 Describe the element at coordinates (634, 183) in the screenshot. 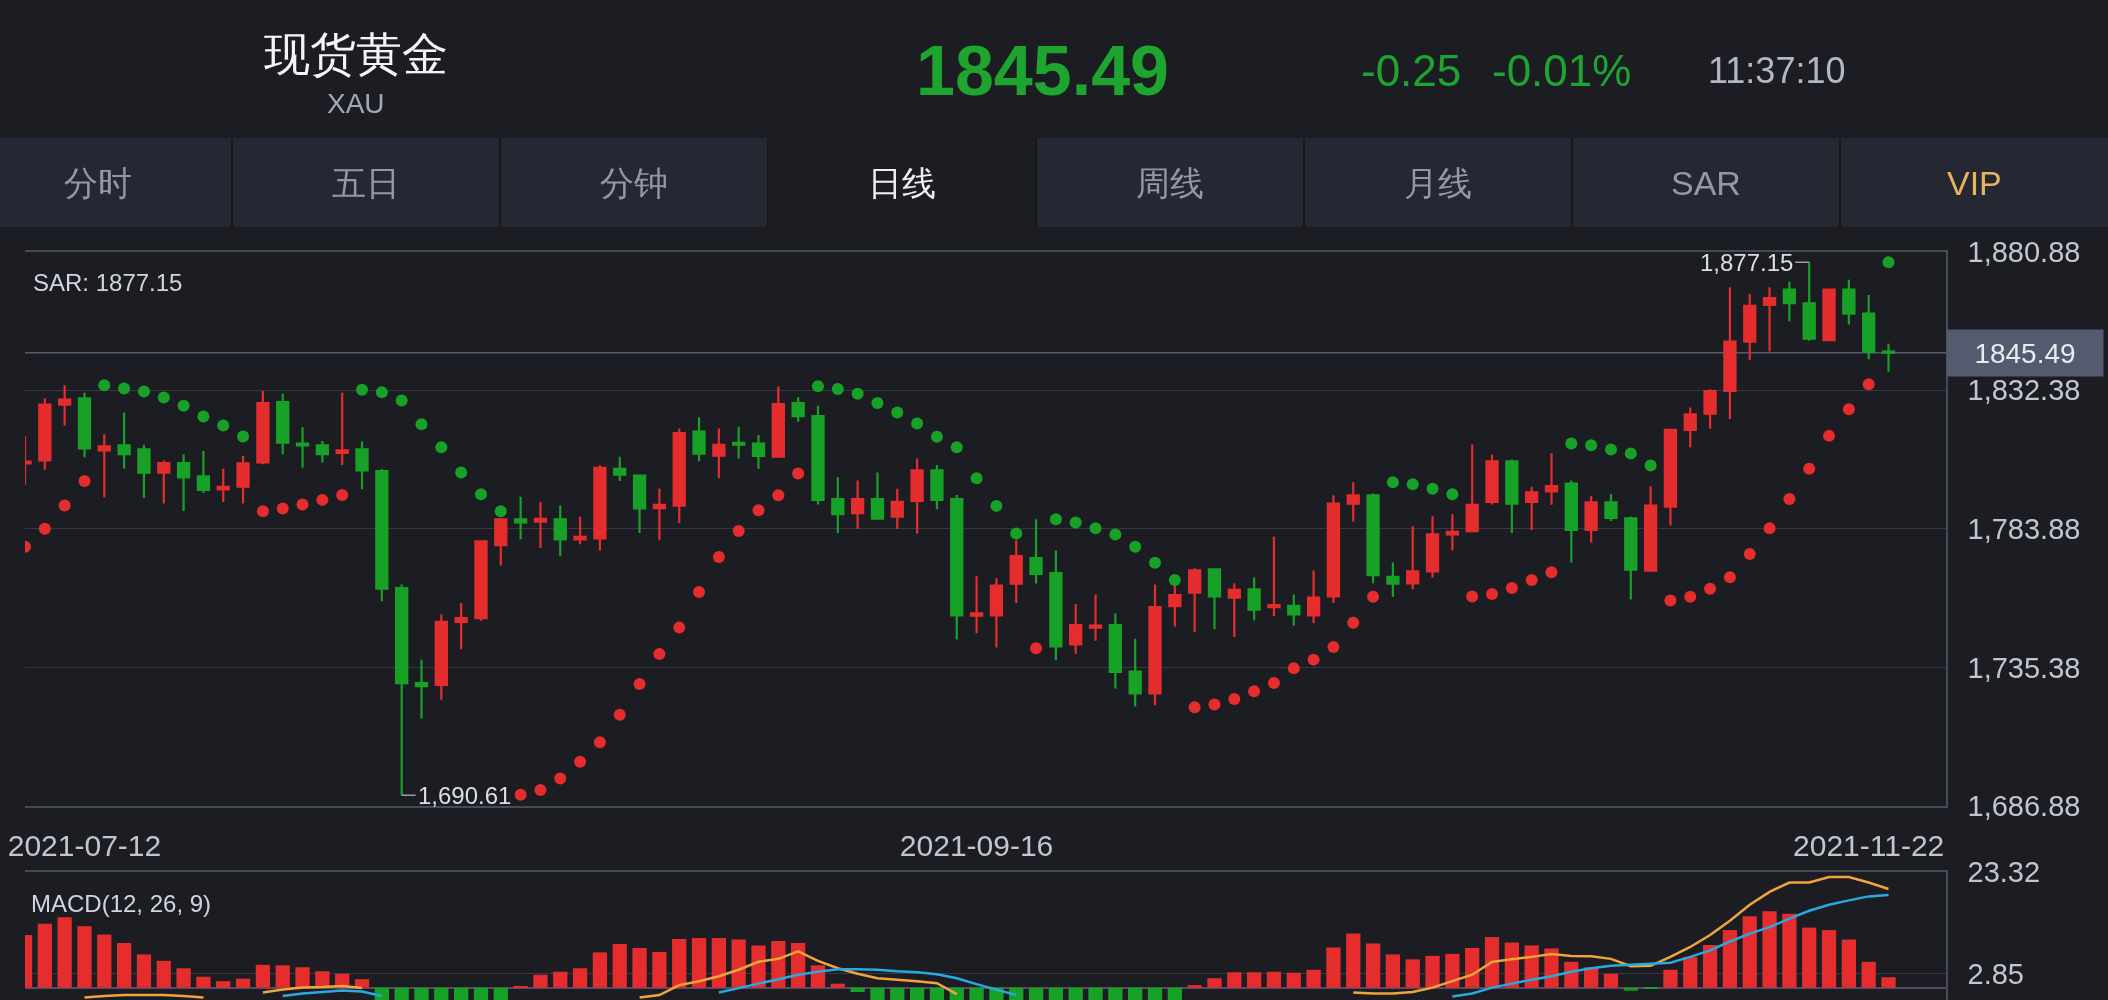

I see `text: 分钟` at that location.